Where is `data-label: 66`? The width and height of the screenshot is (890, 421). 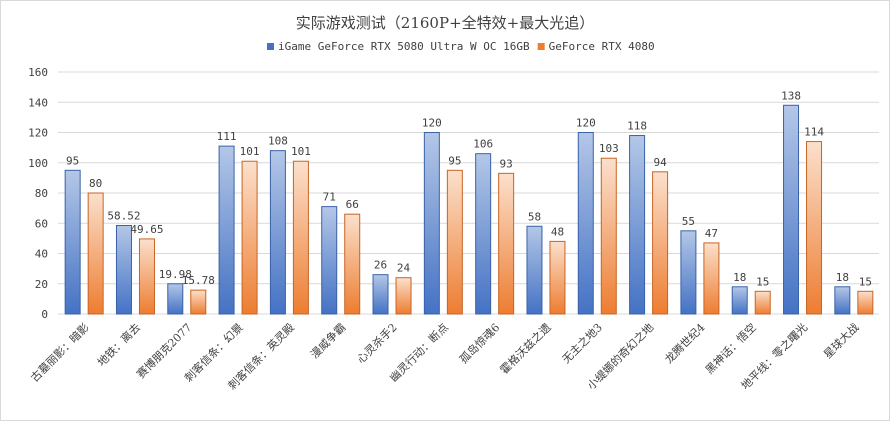
data-label: 66 is located at coordinates (352, 204).